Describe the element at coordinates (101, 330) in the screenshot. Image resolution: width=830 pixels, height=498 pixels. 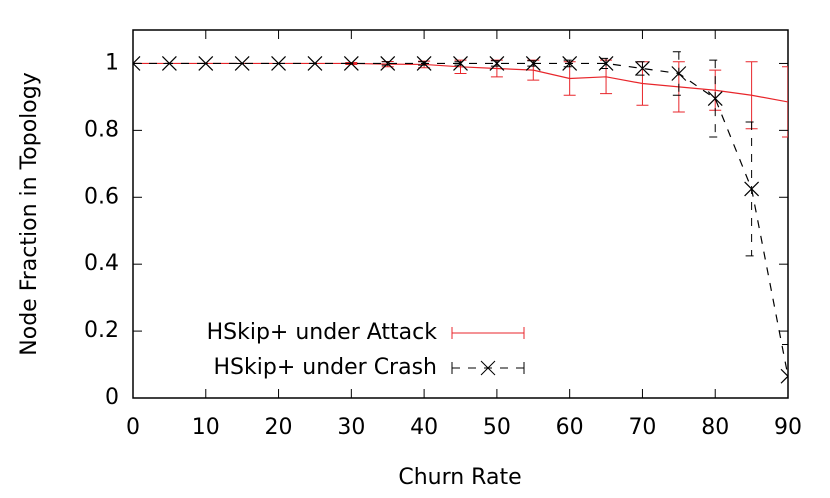
I see `y-tick-label: 0.2` at that location.